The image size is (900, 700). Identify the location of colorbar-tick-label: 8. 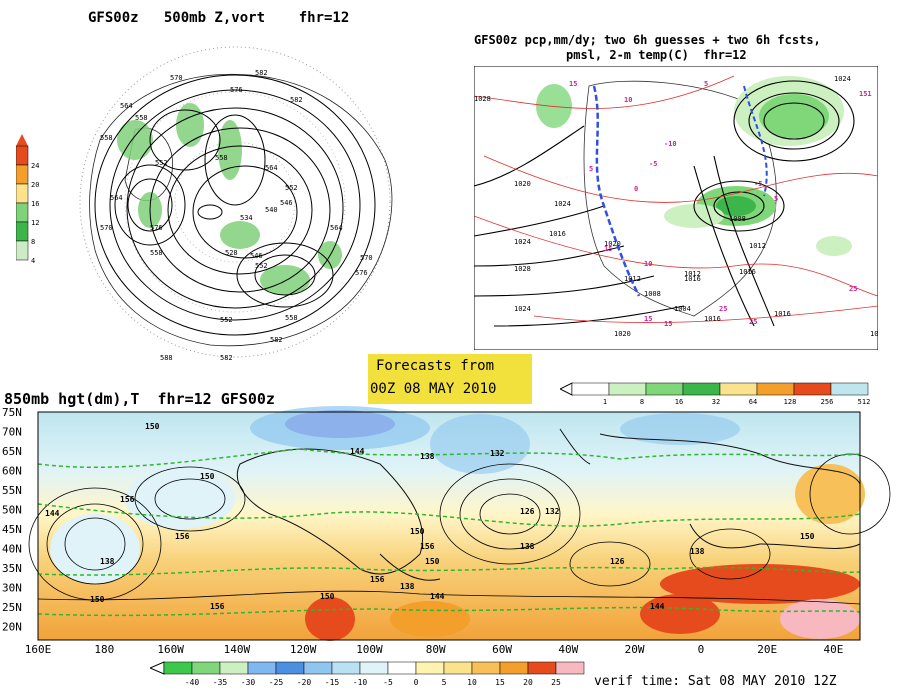
(33, 242).